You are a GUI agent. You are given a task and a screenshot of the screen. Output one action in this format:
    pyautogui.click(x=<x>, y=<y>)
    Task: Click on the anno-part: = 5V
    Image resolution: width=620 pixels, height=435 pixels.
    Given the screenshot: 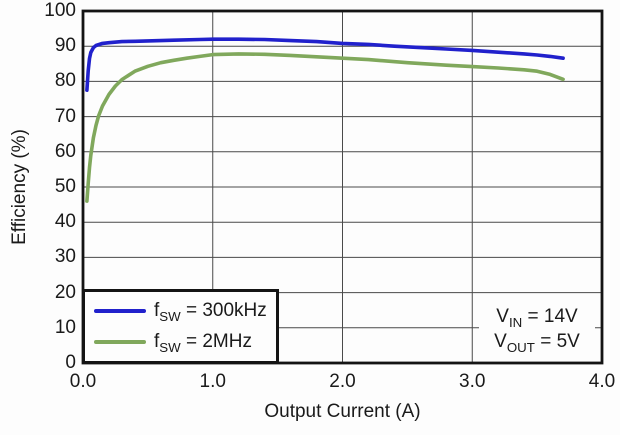 What is the action you would take?
    pyautogui.click(x=557, y=341)
    